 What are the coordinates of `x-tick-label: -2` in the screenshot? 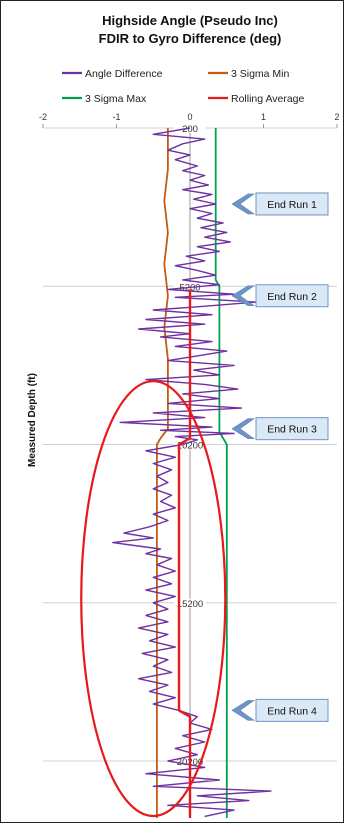 It's located at (43, 117).